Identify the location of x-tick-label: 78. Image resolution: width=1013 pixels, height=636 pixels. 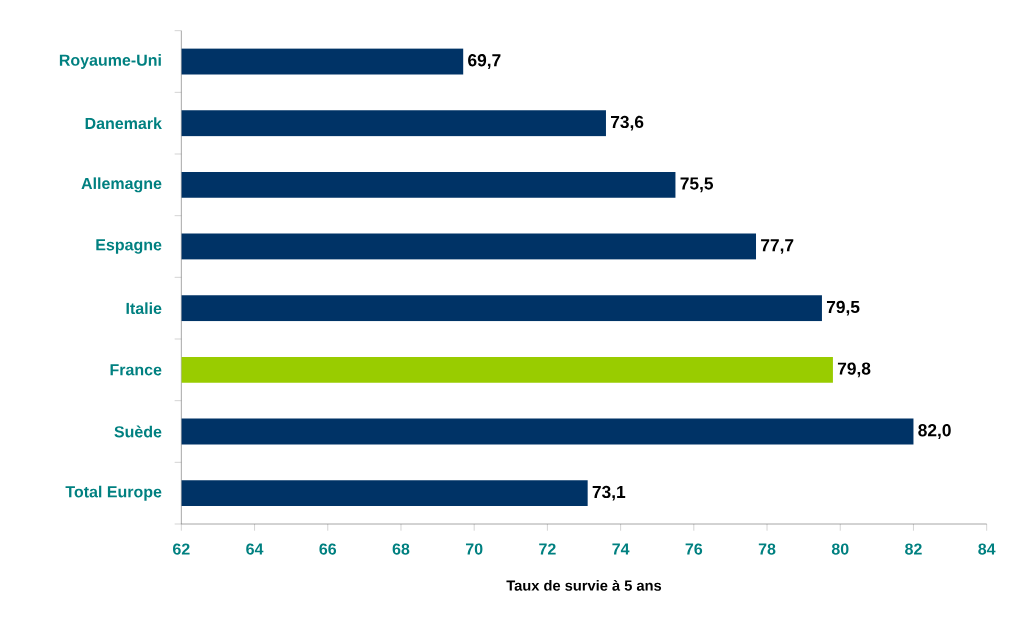
(767, 549).